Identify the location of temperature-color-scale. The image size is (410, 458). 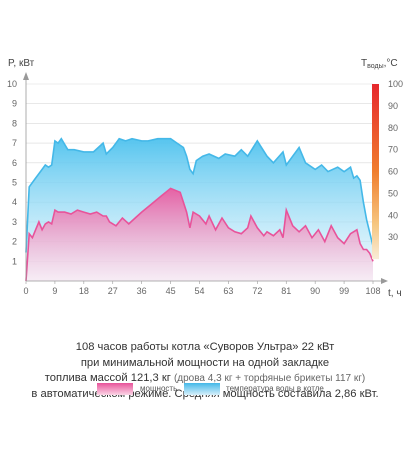
(375, 172).